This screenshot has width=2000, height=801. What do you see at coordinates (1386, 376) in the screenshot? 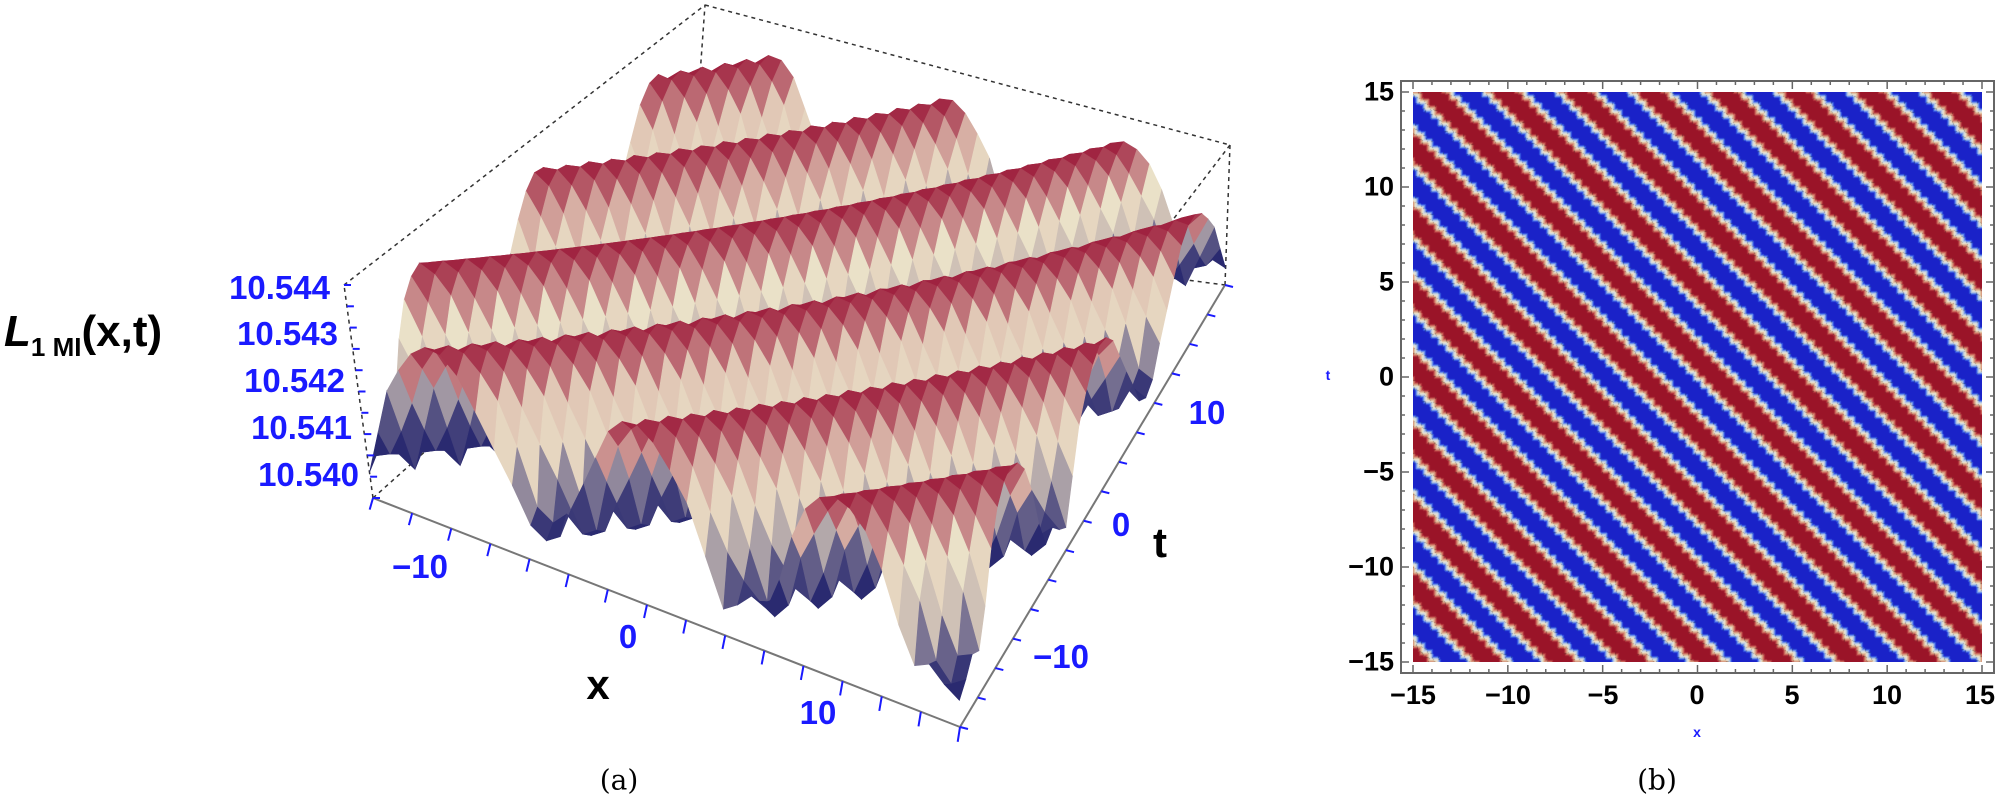
I see `y-tick-label: 0` at bounding box center [1386, 376].